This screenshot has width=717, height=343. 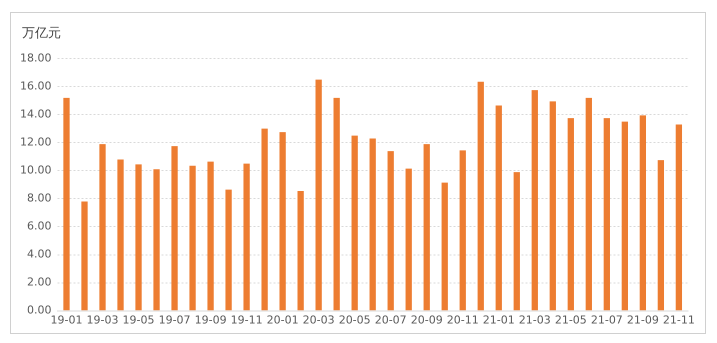 I want to click on x-tick-label: 20-07, so click(x=390, y=319).